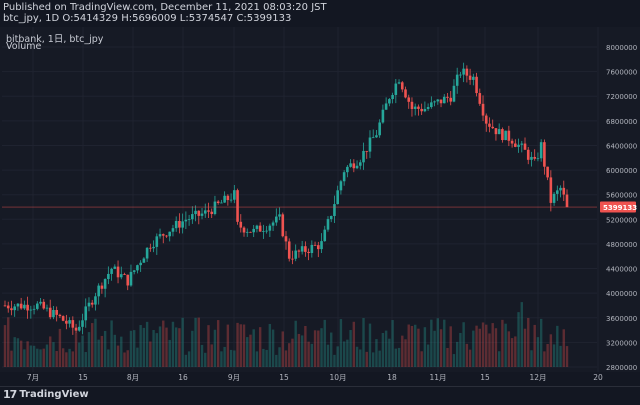 The height and width of the screenshot is (405, 640). Describe the element at coordinates (621, 171) in the screenshot. I see `price-axis-tick: 6000000` at that location.